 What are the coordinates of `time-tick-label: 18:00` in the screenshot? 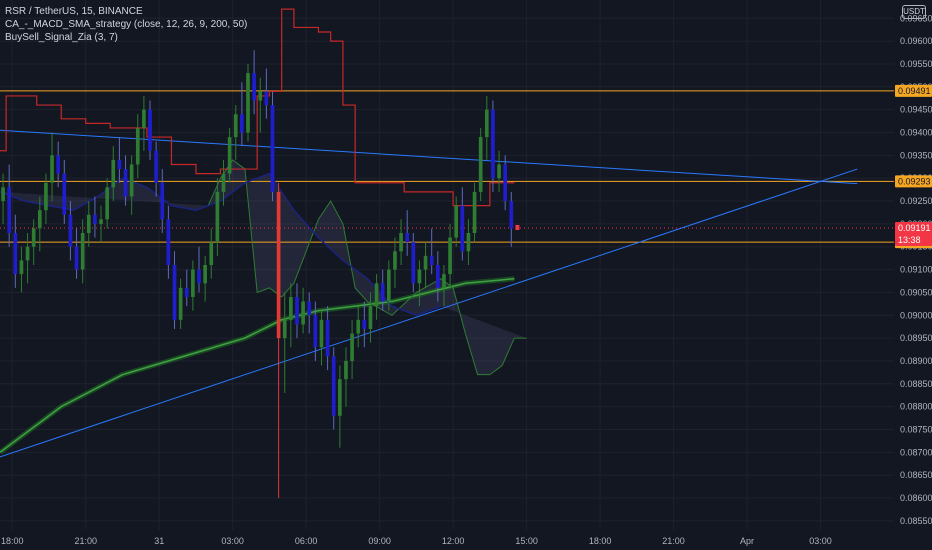 It's located at (600, 541).